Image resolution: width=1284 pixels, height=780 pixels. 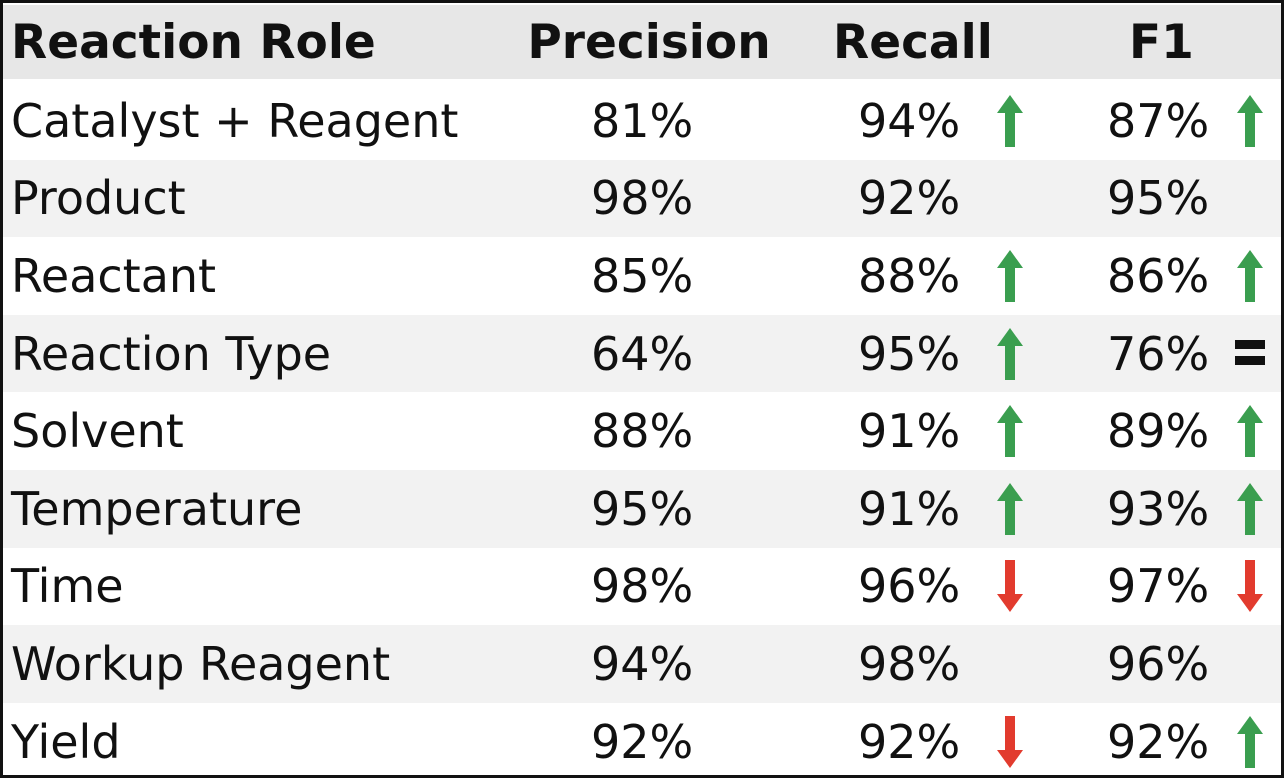 What do you see at coordinates (1161, 42) in the screenshot?
I see `header-f1: F1` at bounding box center [1161, 42].